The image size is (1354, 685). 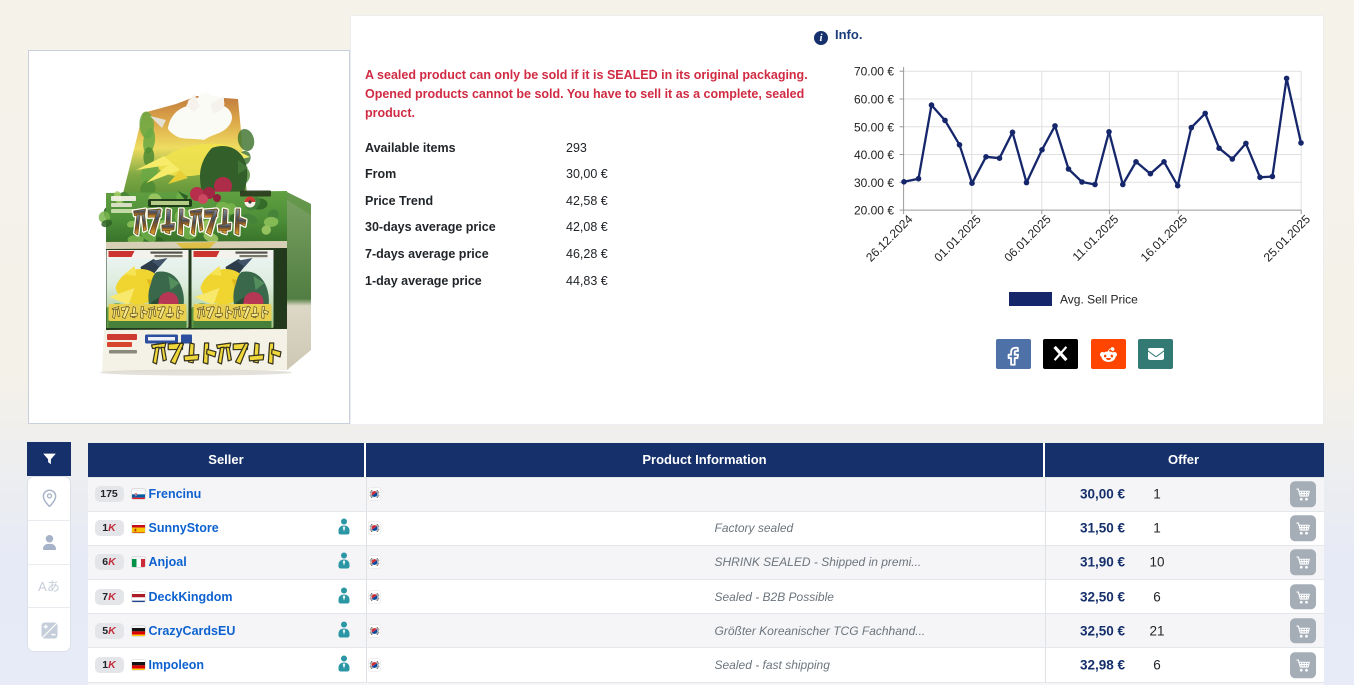 I want to click on svg-text: 06.01.2025, so click(x=1027, y=238).